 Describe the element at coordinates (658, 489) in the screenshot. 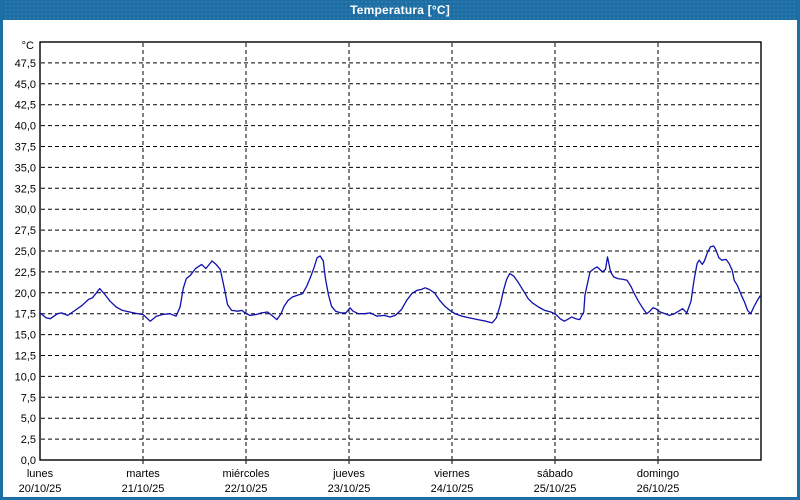

I see `day-date-label: 26/10/25` at that location.